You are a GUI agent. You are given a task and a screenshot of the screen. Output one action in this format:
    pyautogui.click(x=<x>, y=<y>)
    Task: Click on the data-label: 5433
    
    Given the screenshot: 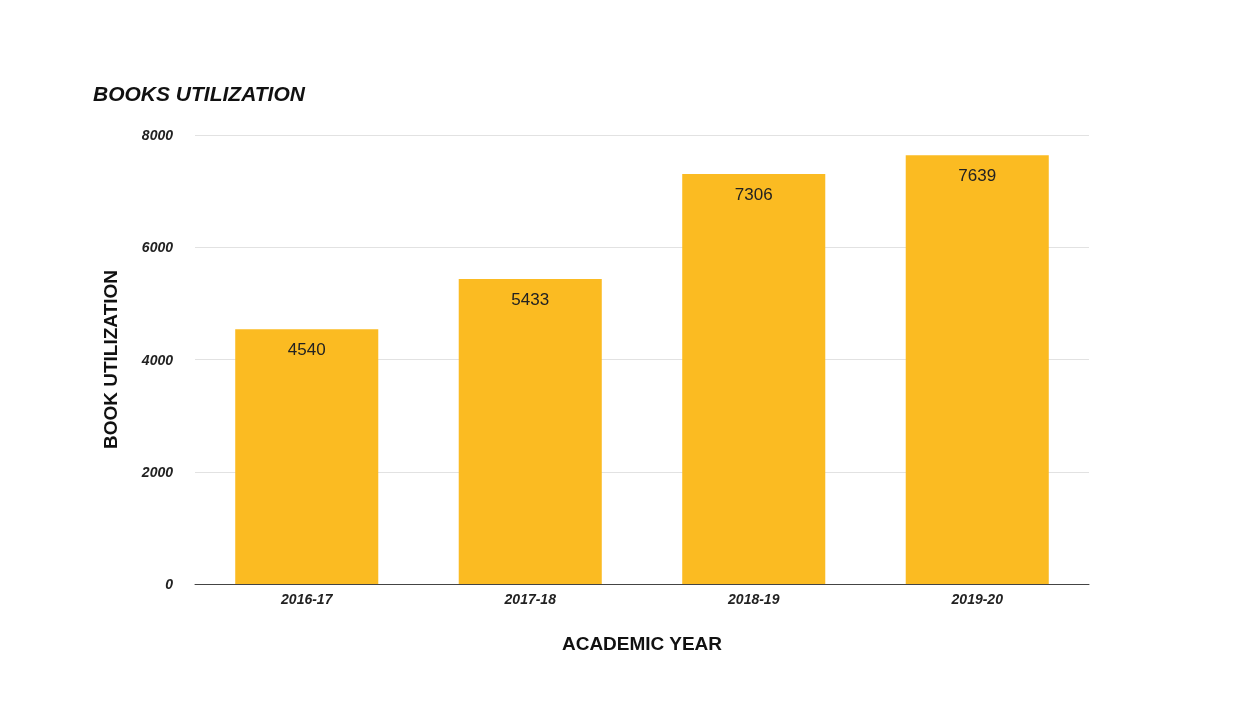 What is the action you would take?
    pyautogui.click(x=530, y=300)
    